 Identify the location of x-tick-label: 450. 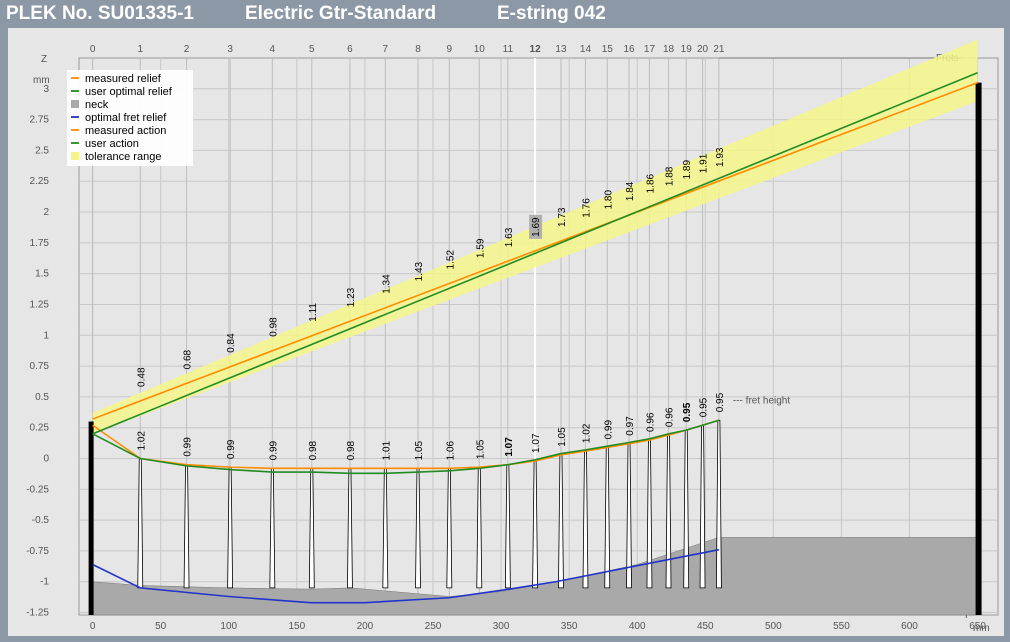
(705, 626).